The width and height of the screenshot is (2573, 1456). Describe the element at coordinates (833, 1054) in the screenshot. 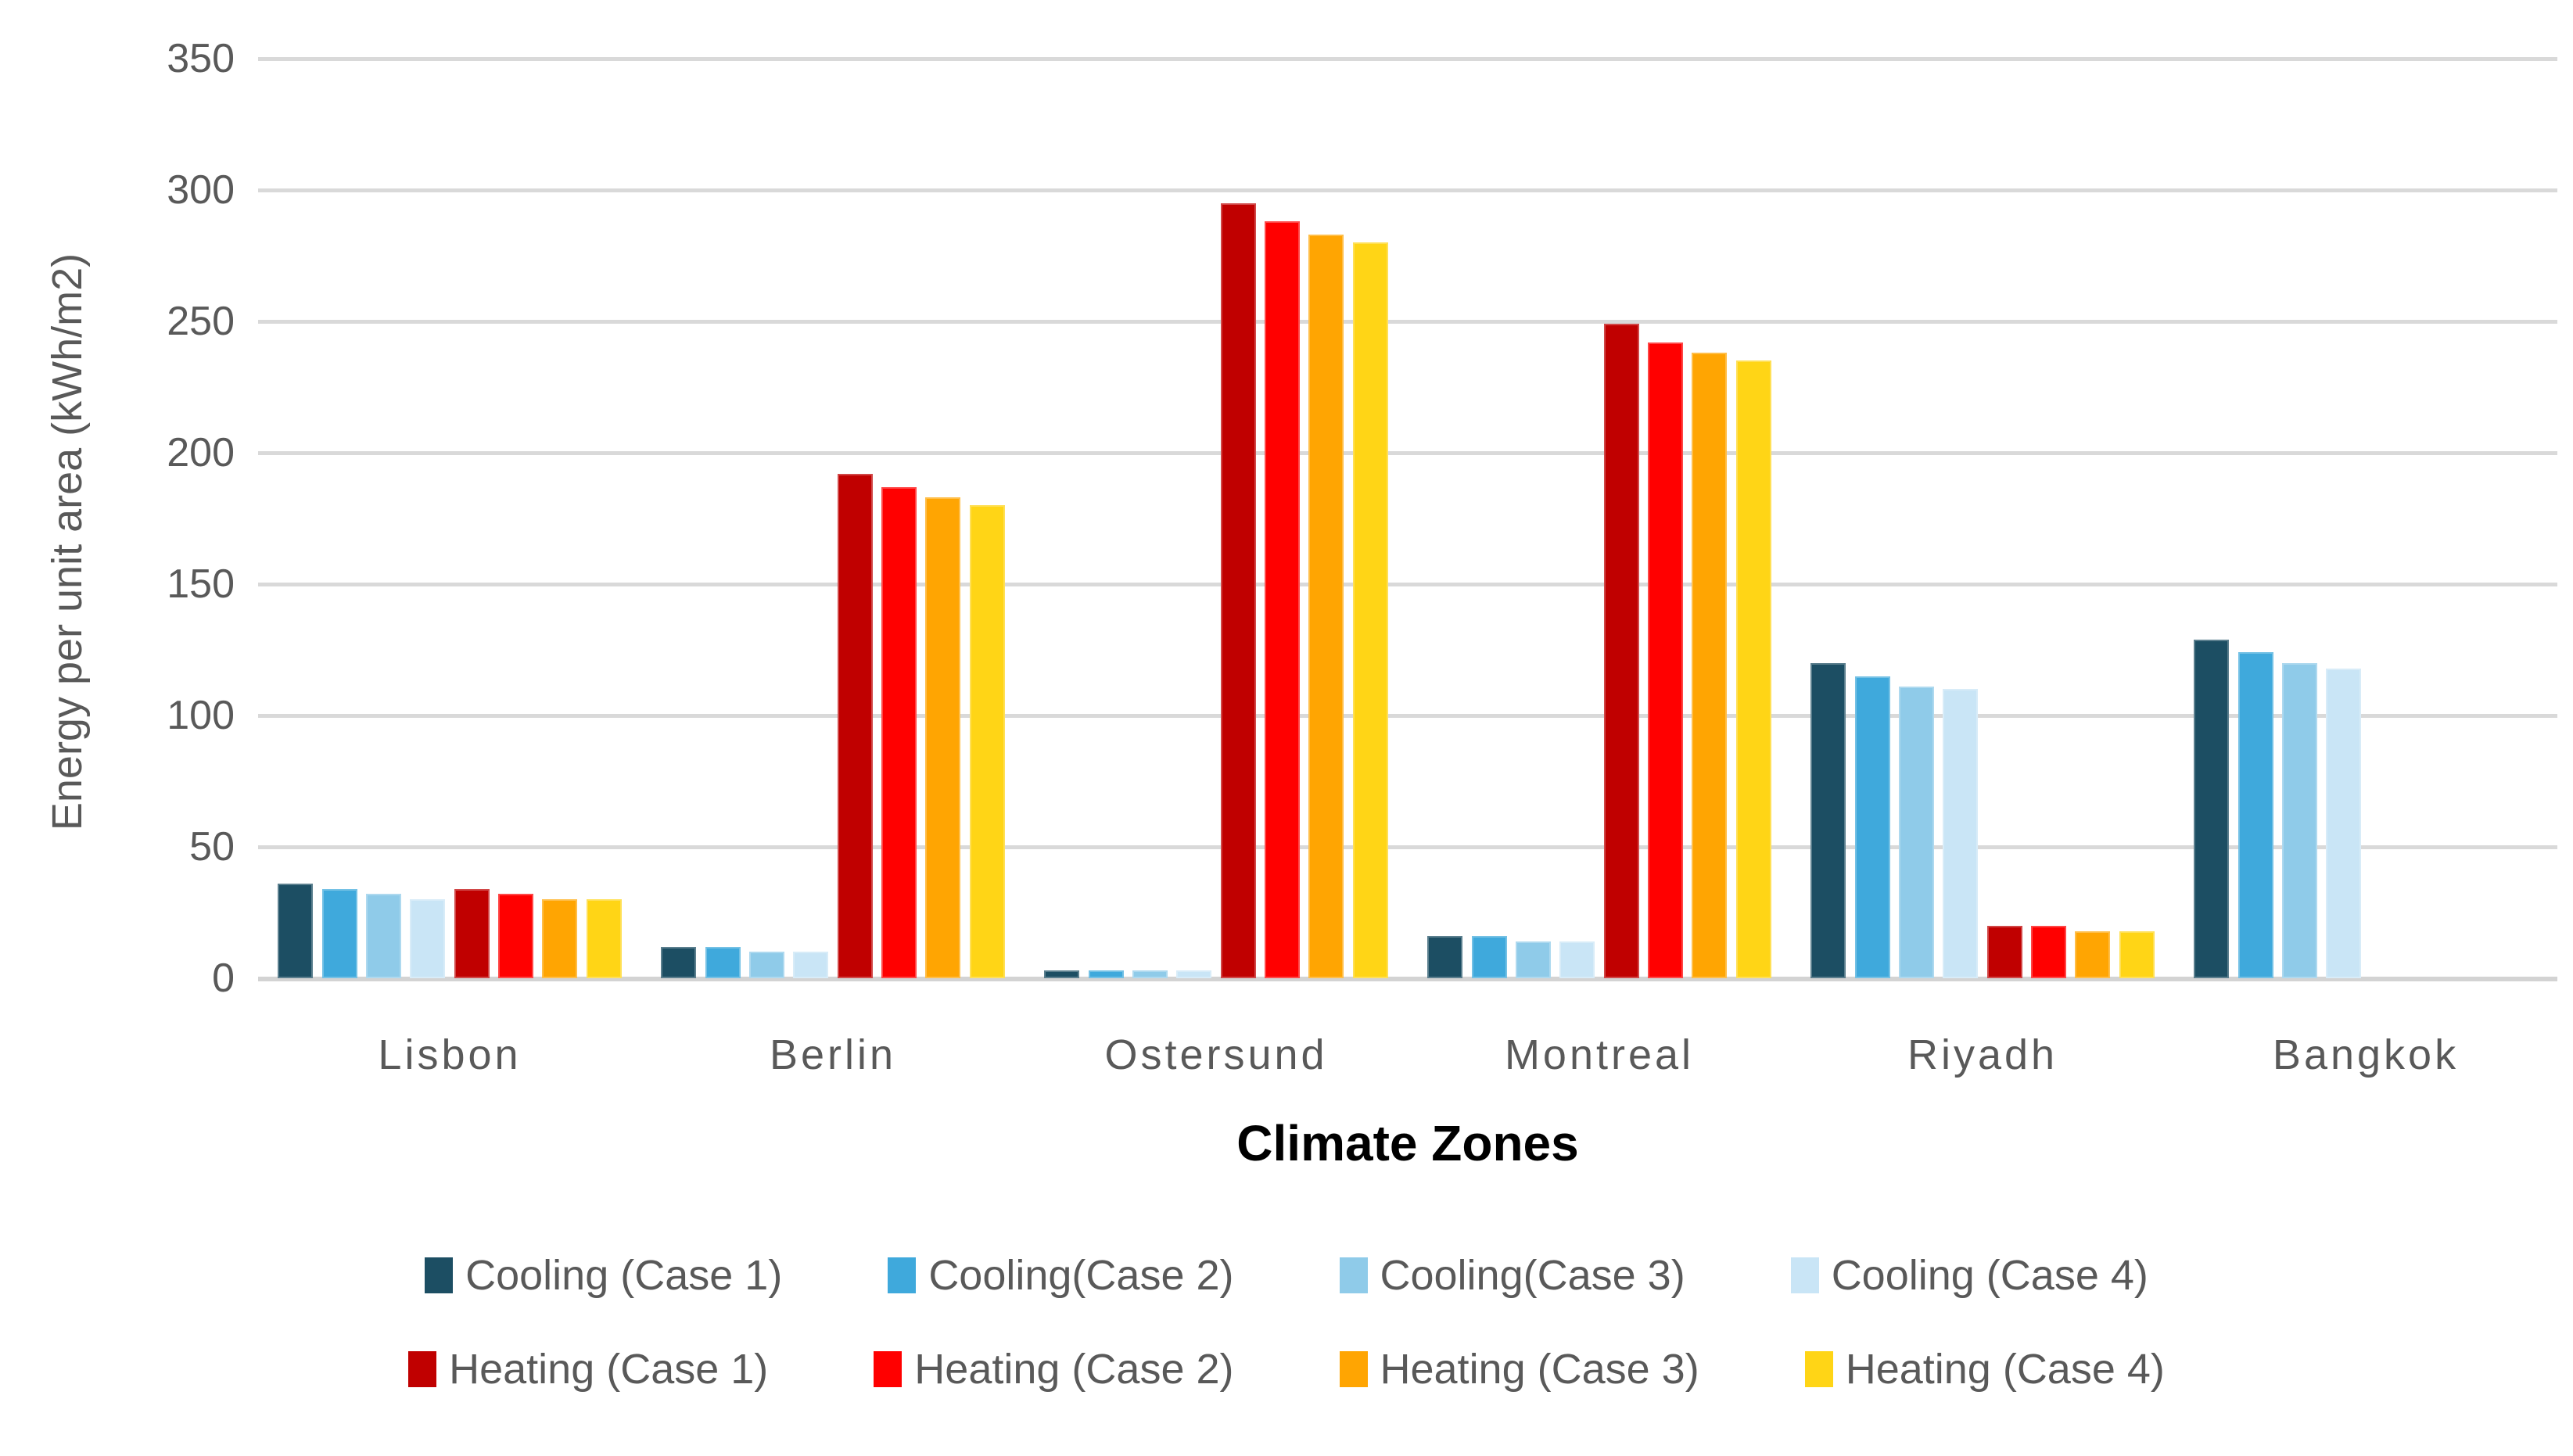

I see `category-label-berlin: Berlin` at that location.